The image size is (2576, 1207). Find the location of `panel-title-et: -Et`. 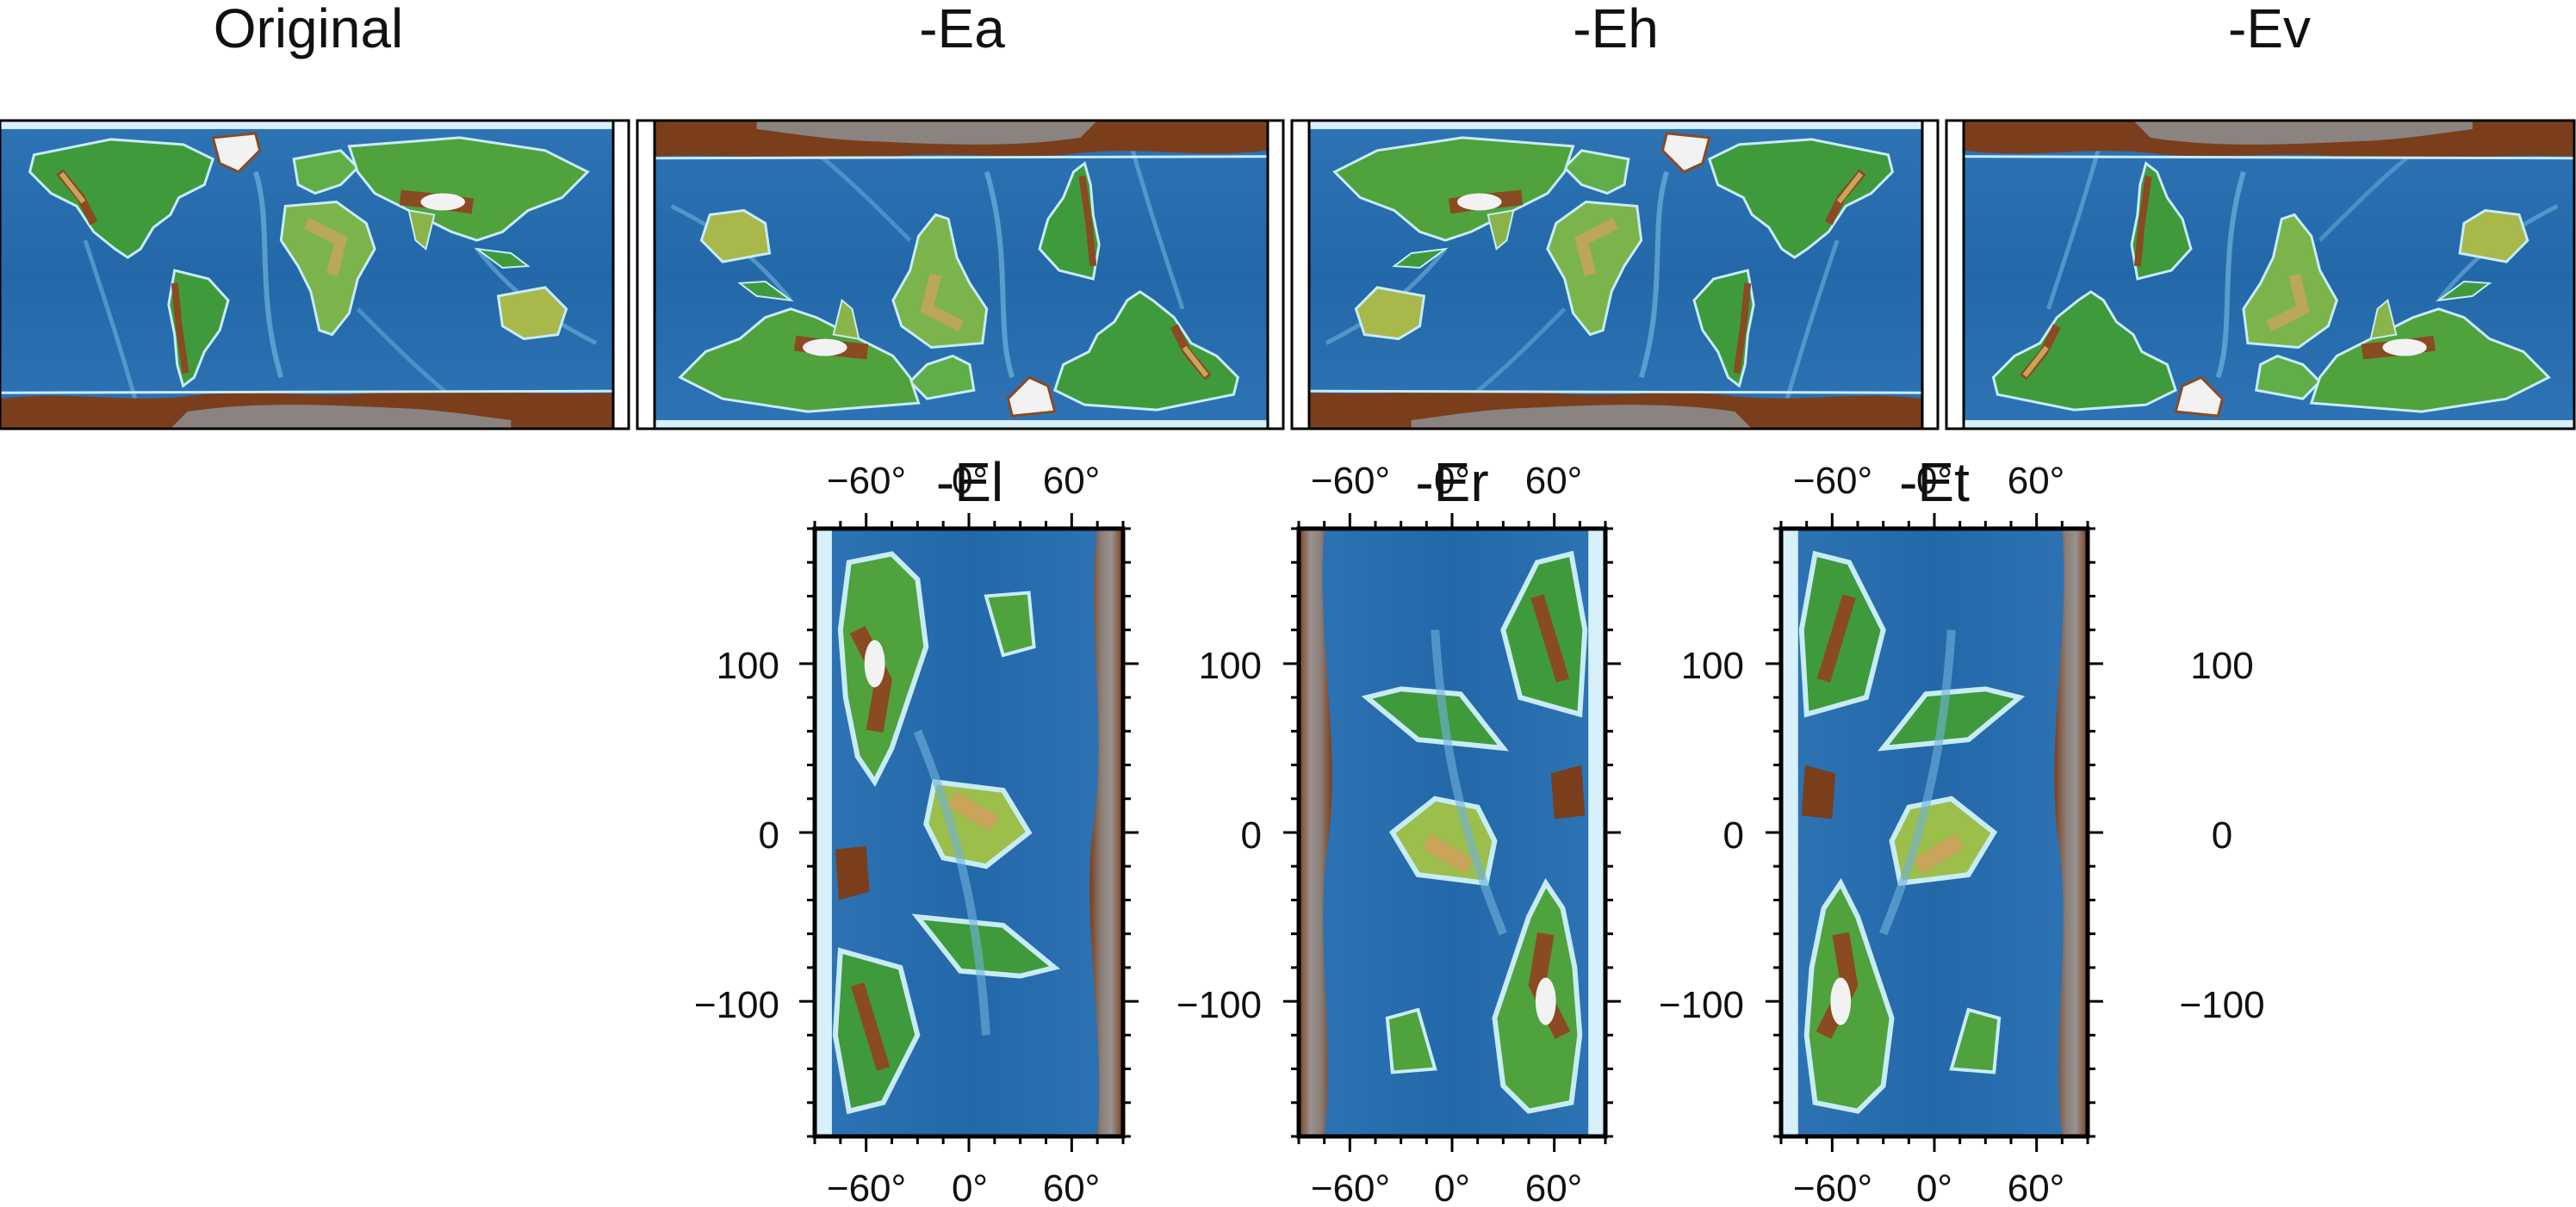

panel-title-et: -Et is located at coordinates (1934, 482).